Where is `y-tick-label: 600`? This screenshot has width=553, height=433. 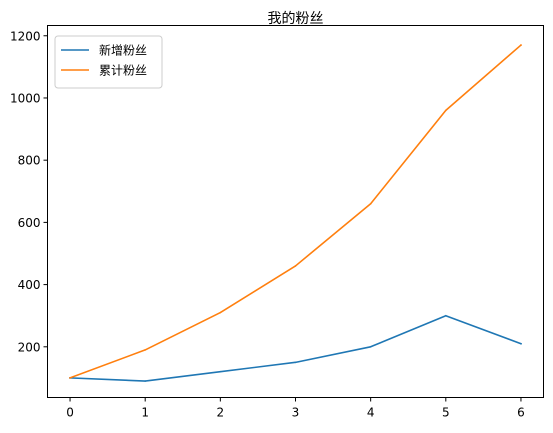 y-tick-label: 600 is located at coordinates (29, 223).